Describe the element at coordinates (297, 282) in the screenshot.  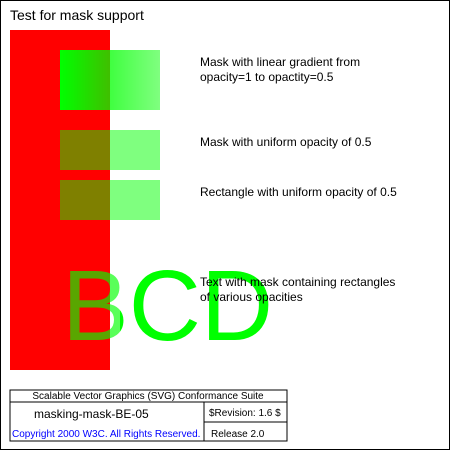
I see `desc-text-mask-line1: Text with mask containing rectangles` at that location.